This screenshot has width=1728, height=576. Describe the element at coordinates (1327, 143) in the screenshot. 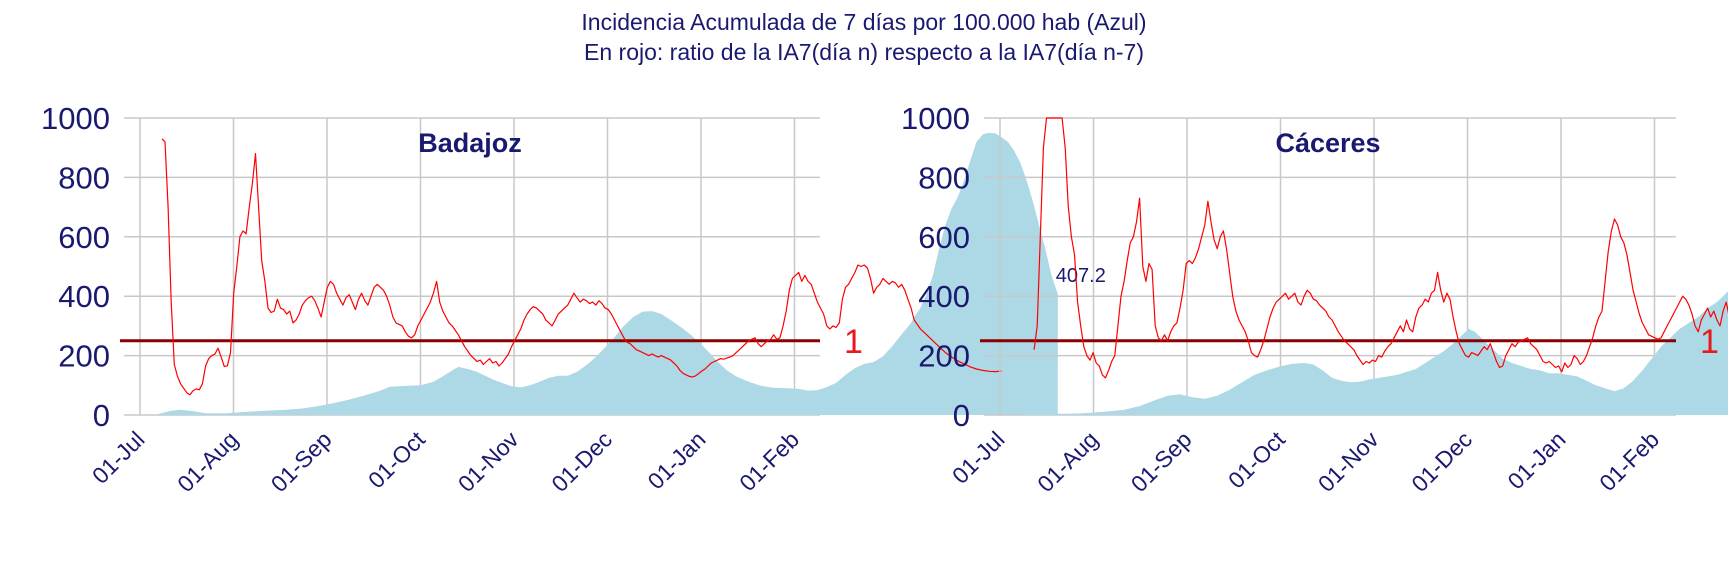

I see `panel-title: Cáceres` at that location.